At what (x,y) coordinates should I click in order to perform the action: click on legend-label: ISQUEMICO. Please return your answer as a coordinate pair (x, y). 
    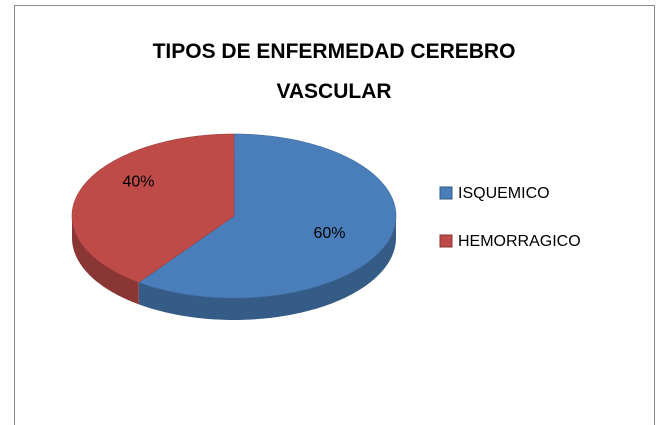
    Looking at the image, I should click on (504, 193).